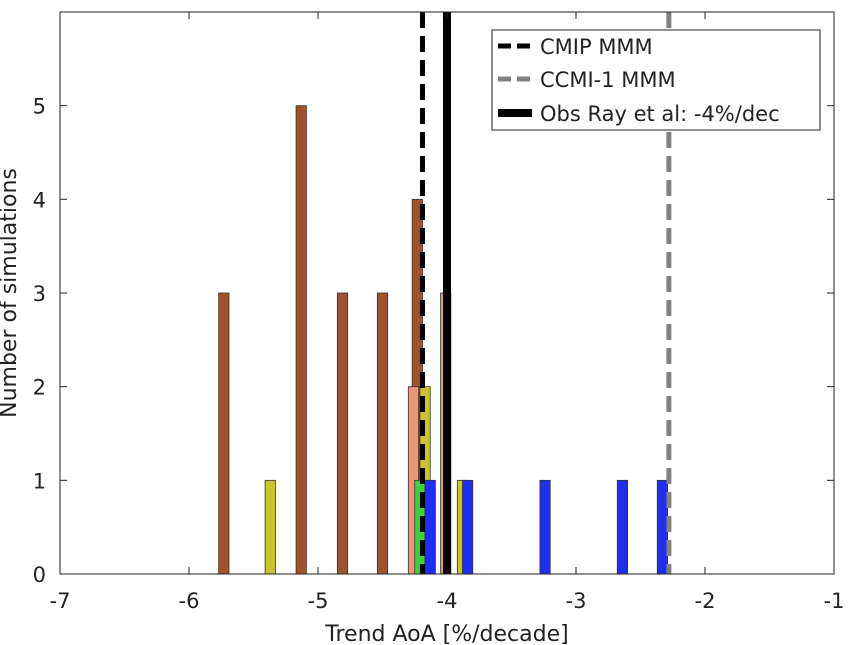 This screenshot has width=852, height=645. I want to click on legend-box, so click(656, 80).